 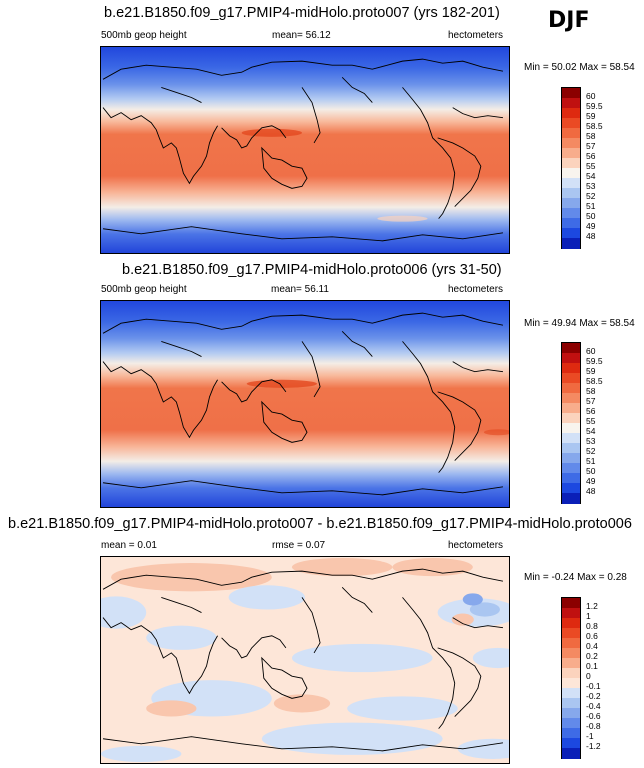 What do you see at coordinates (301, 35) in the screenshot?
I see `panel1-mean-label: mean= 56.12` at bounding box center [301, 35].